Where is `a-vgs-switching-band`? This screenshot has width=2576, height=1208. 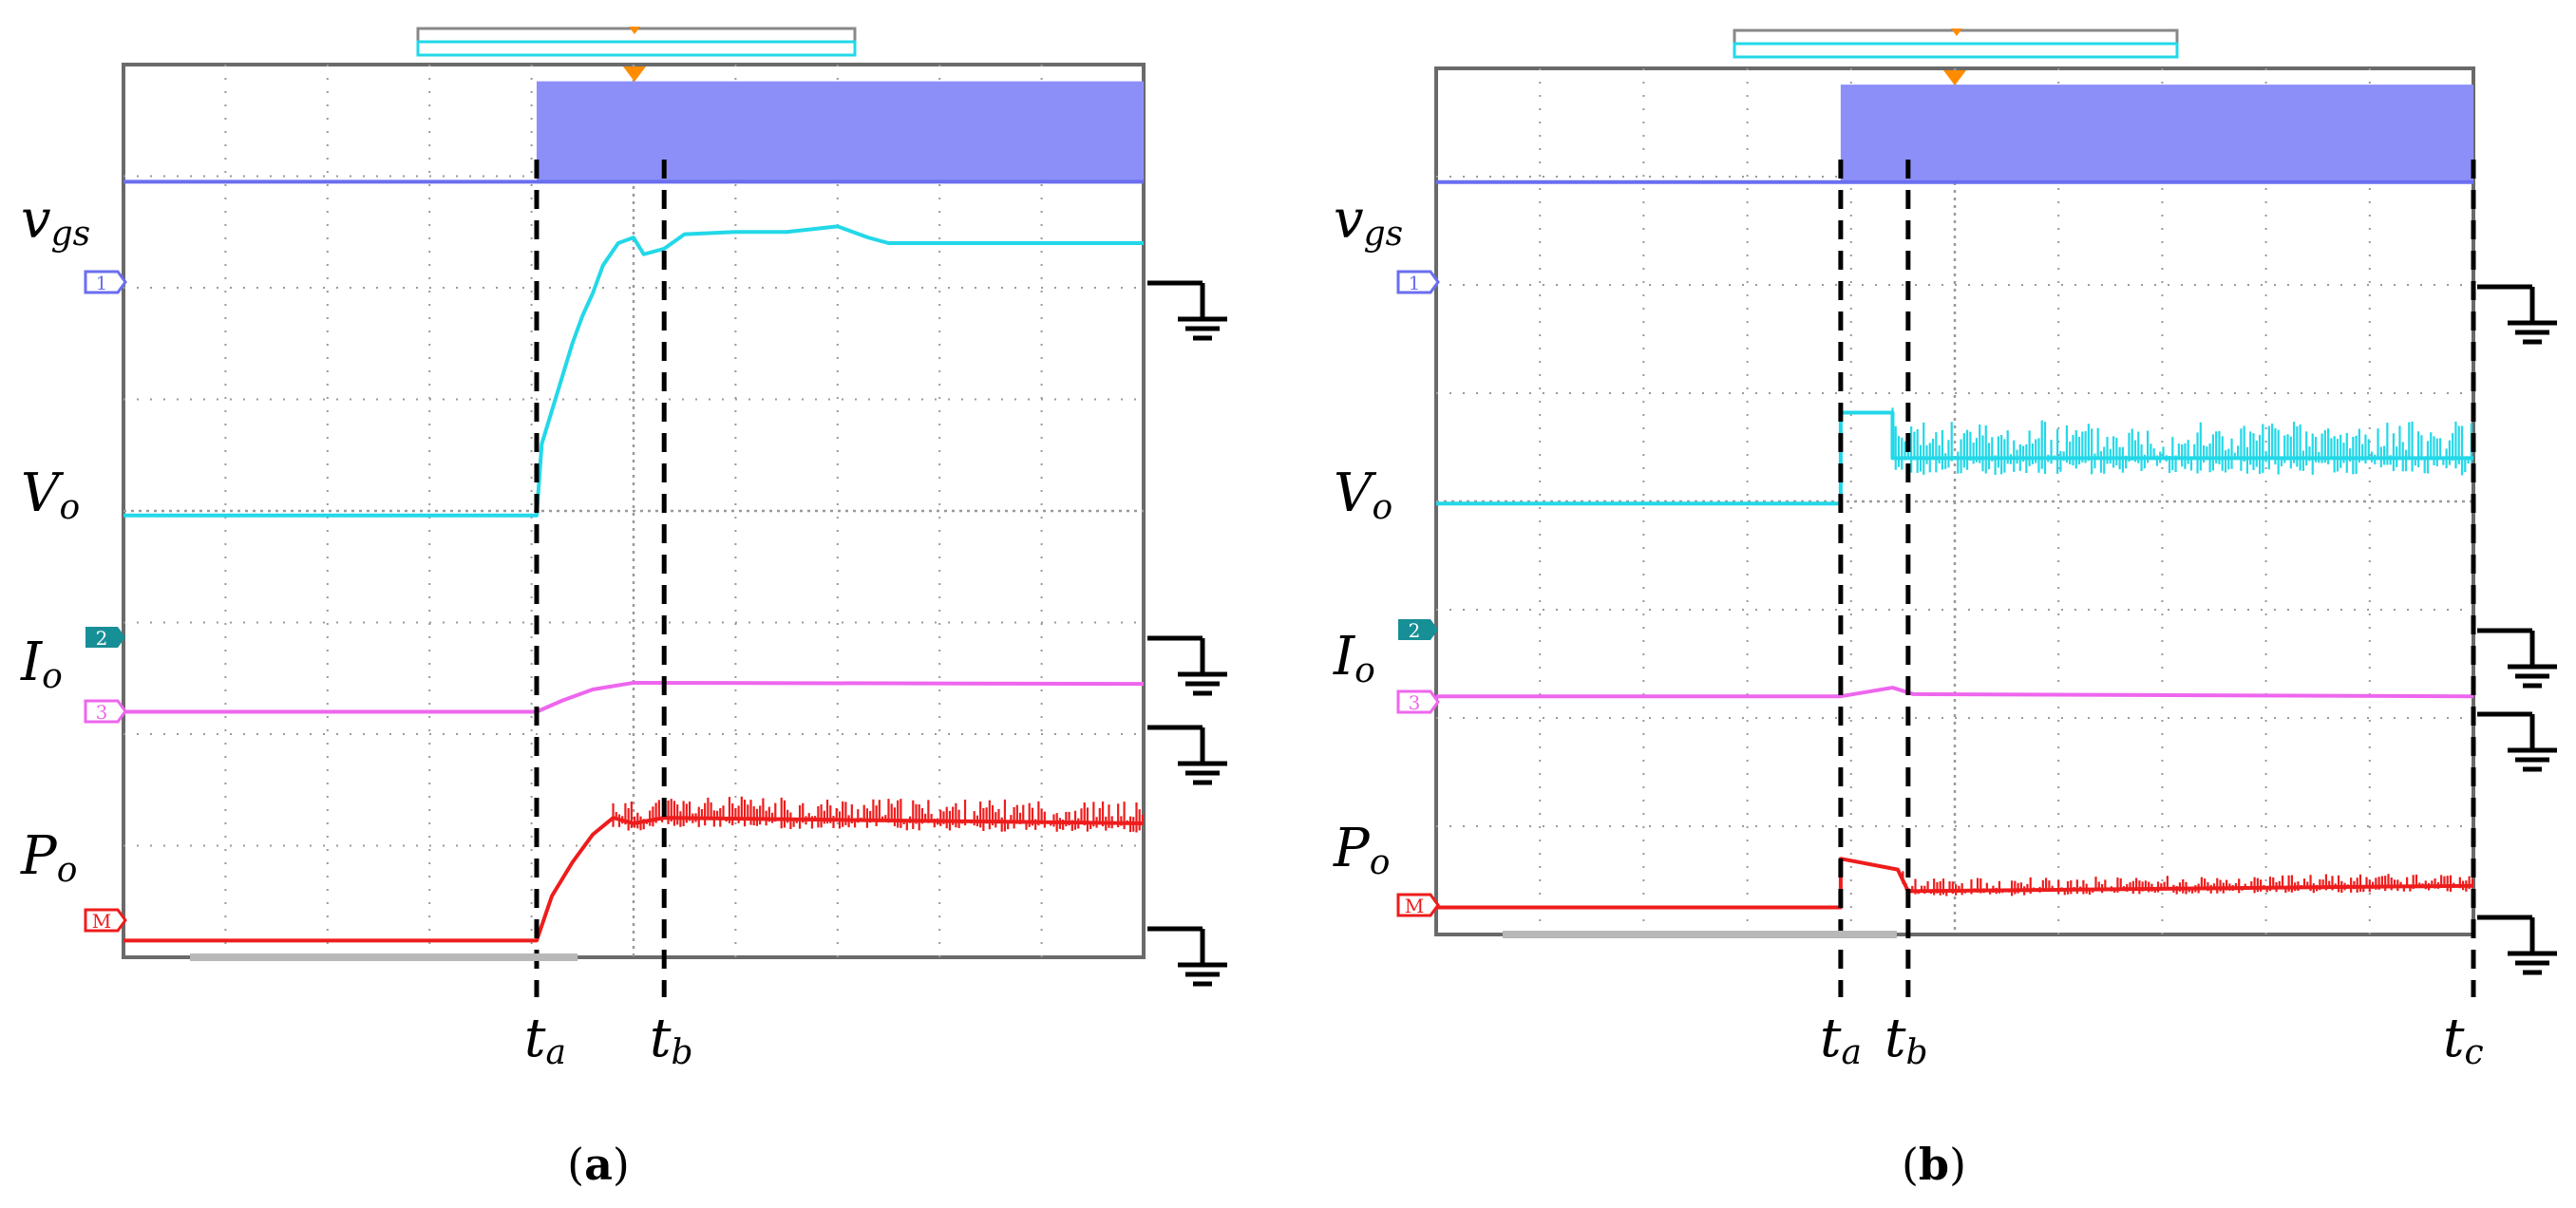
a-vgs-switching-band is located at coordinates (840, 131).